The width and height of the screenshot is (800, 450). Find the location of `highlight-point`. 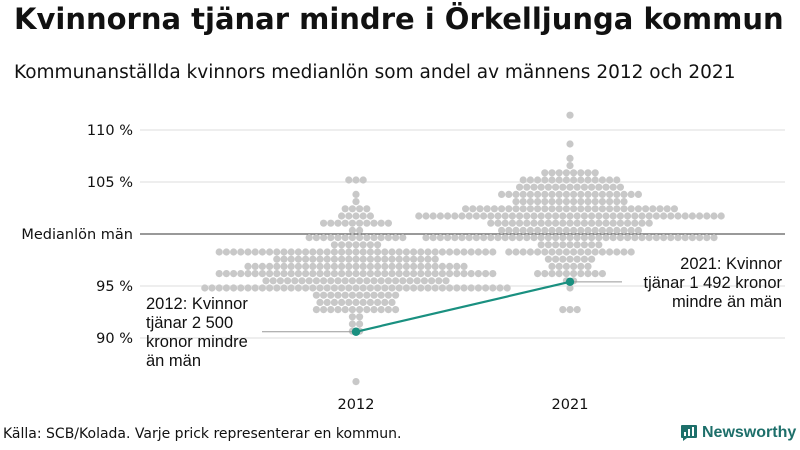

highlight-point is located at coordinates (356, 331).